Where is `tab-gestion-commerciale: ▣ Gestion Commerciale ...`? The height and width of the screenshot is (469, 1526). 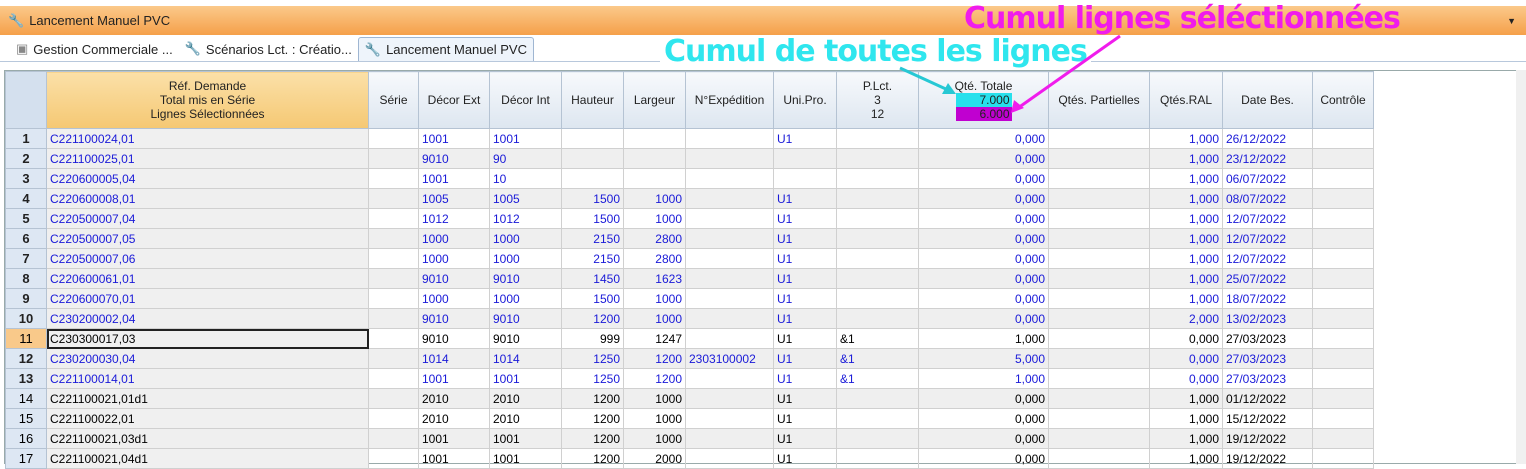 tab-gestion-commerciale: ▣ Gestion Commerciale ... is located at coordinates (94, 49).